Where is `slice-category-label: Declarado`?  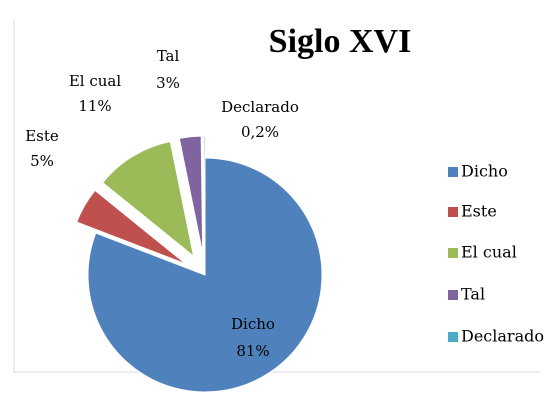
slice-category-label: Declarado is located at coordinates (260, 107).